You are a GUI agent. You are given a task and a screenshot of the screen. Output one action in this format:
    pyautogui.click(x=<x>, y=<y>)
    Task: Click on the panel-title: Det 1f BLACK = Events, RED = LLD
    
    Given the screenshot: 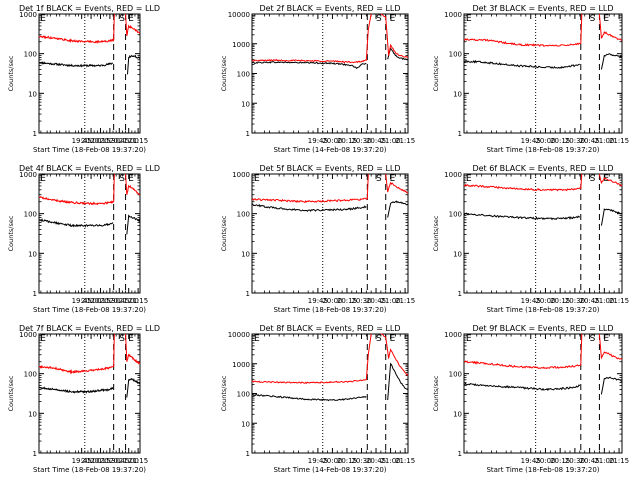 What is the action you would take?
    pyautogui.click(x=89, y=8)
    